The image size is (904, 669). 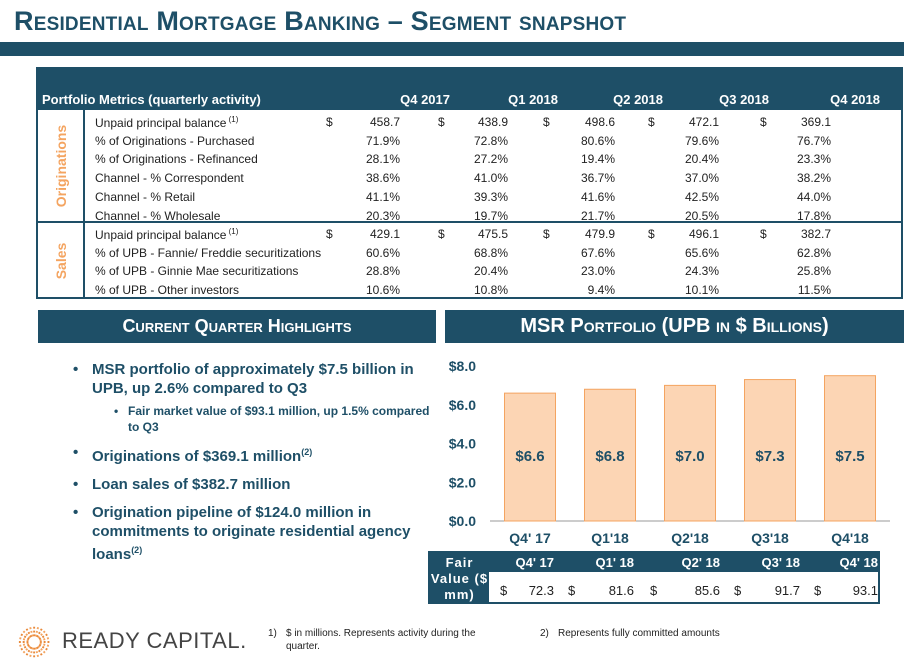 What do you see at coordinates (858, 562) in the screenshot?
I see `fair-value-quarter: Q4' 18` at bounding box center [858, 562].